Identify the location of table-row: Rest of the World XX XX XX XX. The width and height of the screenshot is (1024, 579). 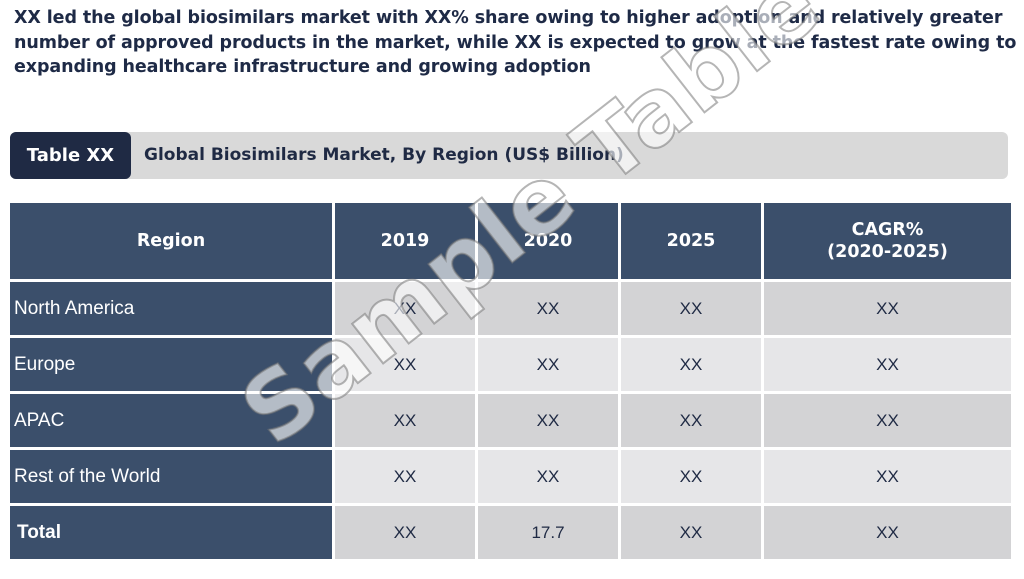
(510, 476).